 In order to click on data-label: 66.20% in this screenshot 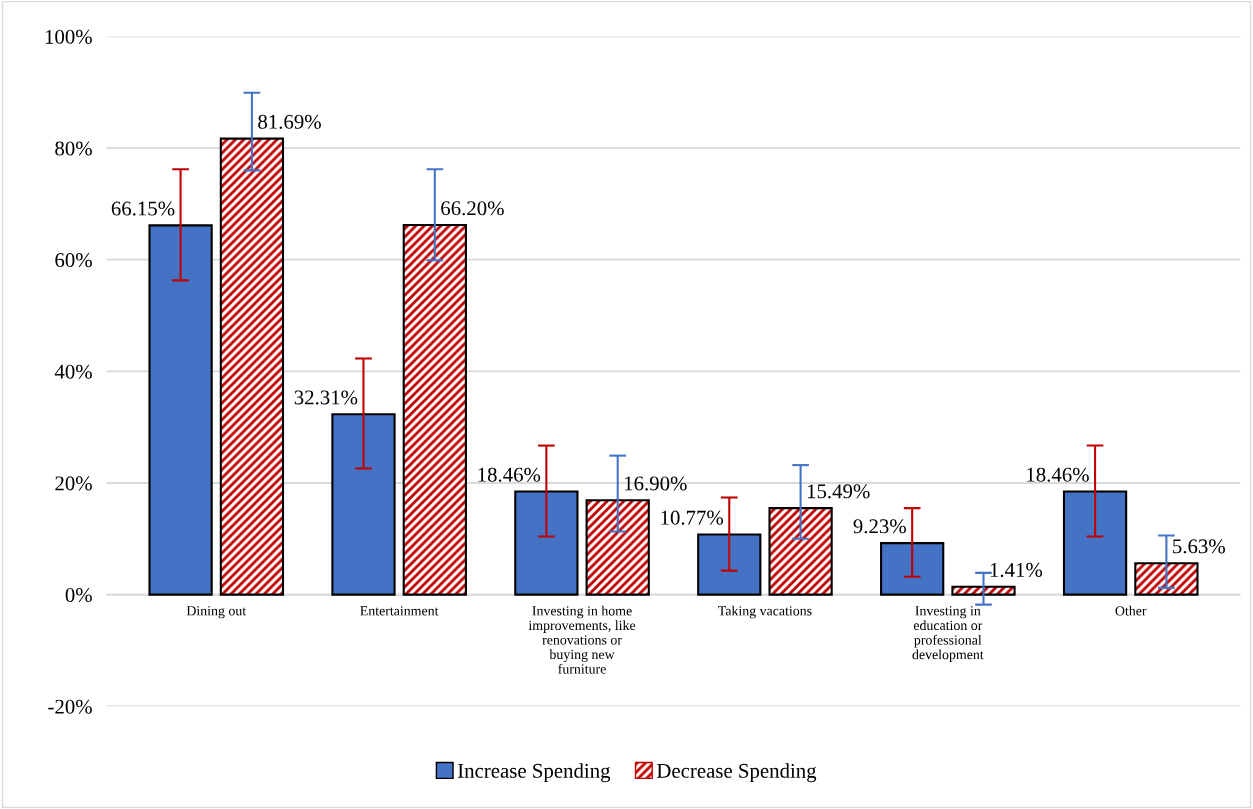, I will do `click(472, 208)`.